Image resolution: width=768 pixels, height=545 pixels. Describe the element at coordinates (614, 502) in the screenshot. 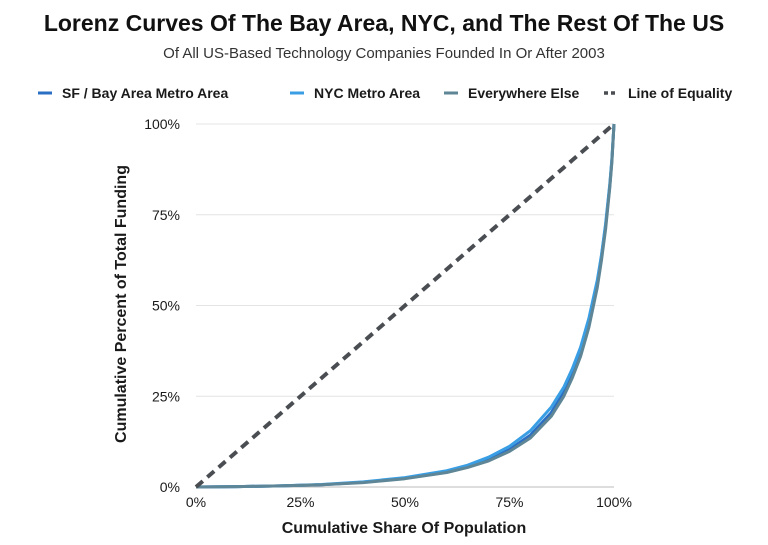

I see `x-tick-label: 100%` at that location.